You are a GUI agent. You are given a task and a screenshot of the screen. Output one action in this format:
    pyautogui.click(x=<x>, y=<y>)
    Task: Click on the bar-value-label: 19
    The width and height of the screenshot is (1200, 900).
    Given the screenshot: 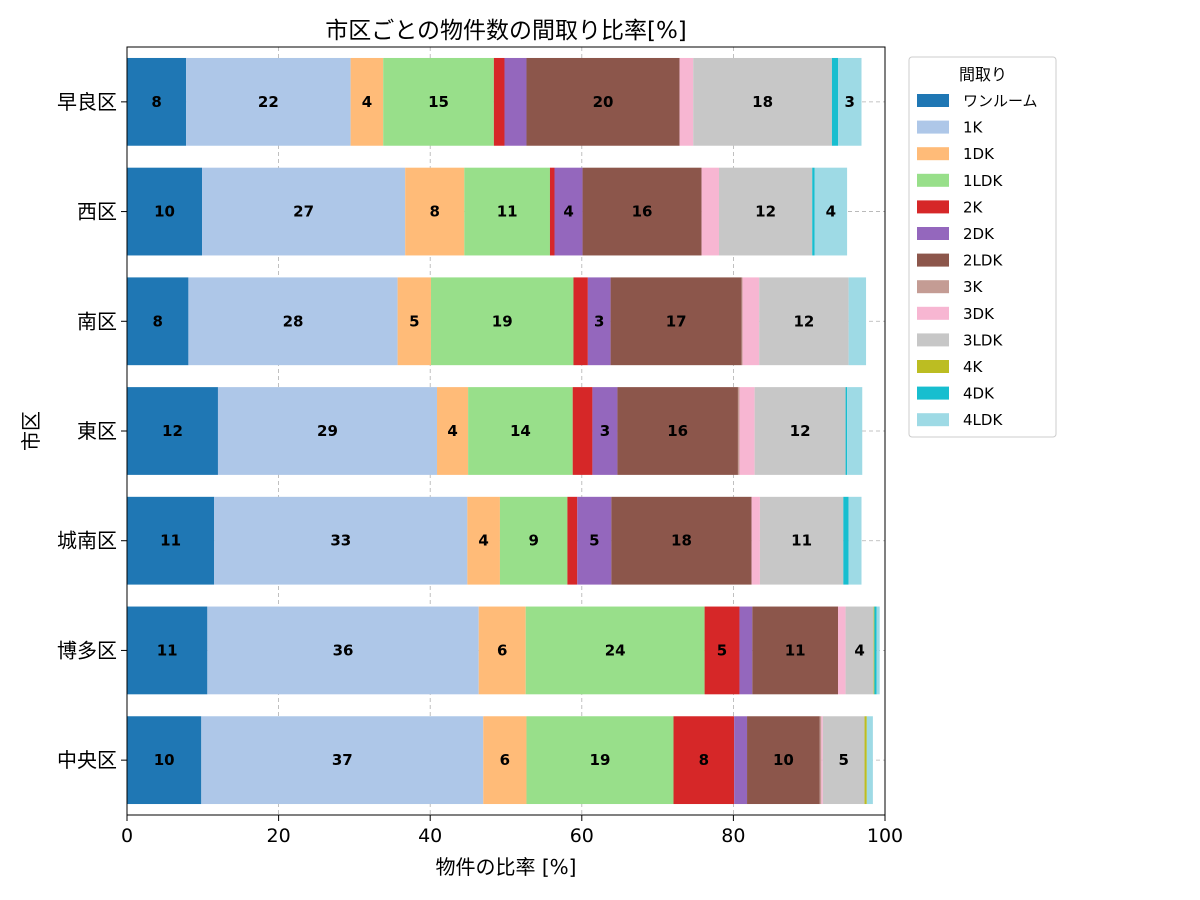 What is the action you would take?
    pyautogui.click(x=502, y=321)
    